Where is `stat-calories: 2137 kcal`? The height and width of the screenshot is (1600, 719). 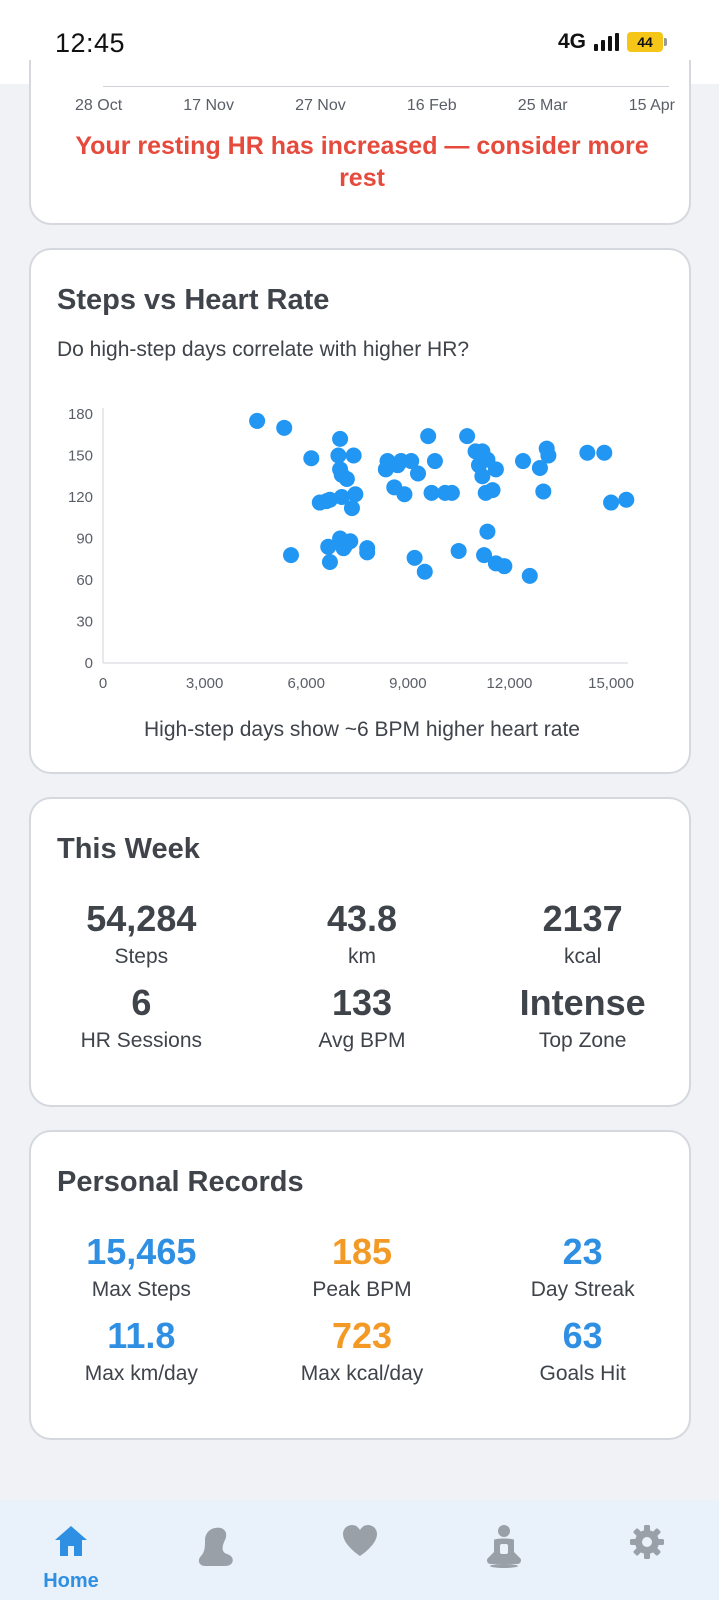 stat-calories: 2137 kcal is located at coordinates (582, 933).